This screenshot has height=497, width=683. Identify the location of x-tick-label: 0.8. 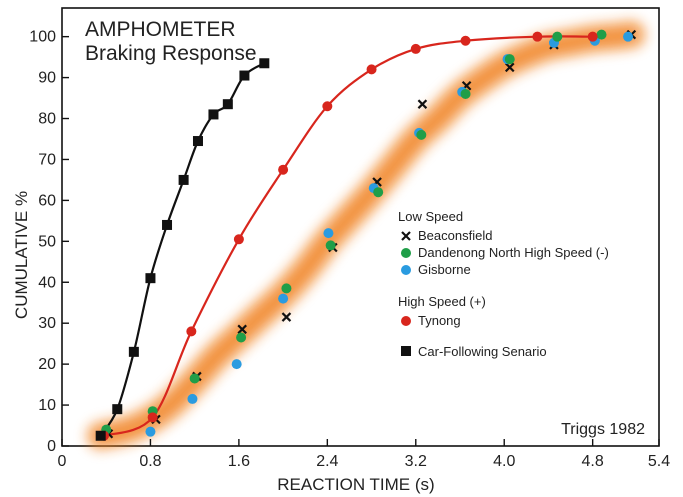
(150, 461).